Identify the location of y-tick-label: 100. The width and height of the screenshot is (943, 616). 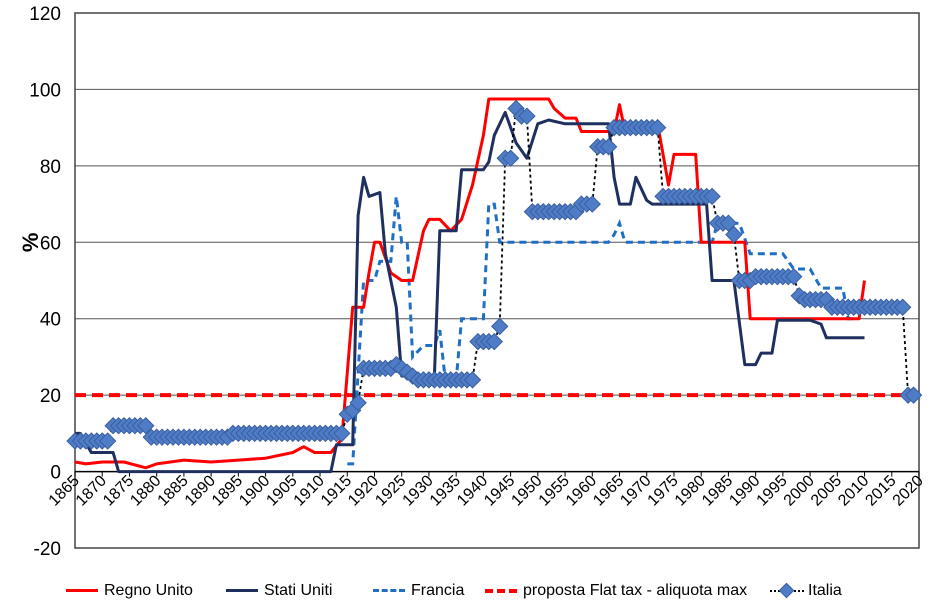
(45, 90).